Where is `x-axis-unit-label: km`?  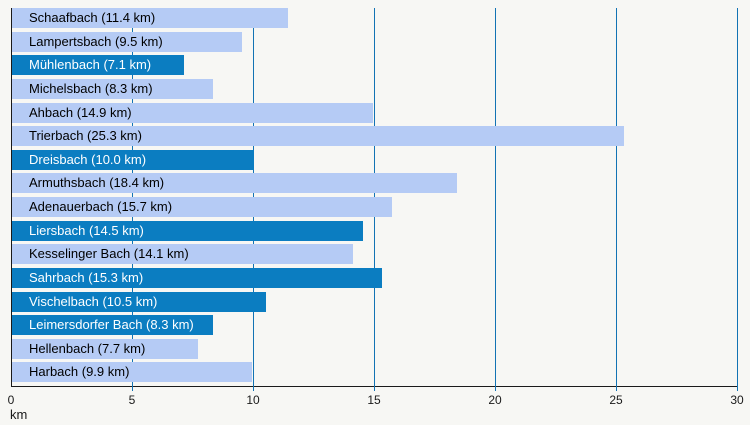 x-axis-unit-label: km is located at coordinates (19, 414).